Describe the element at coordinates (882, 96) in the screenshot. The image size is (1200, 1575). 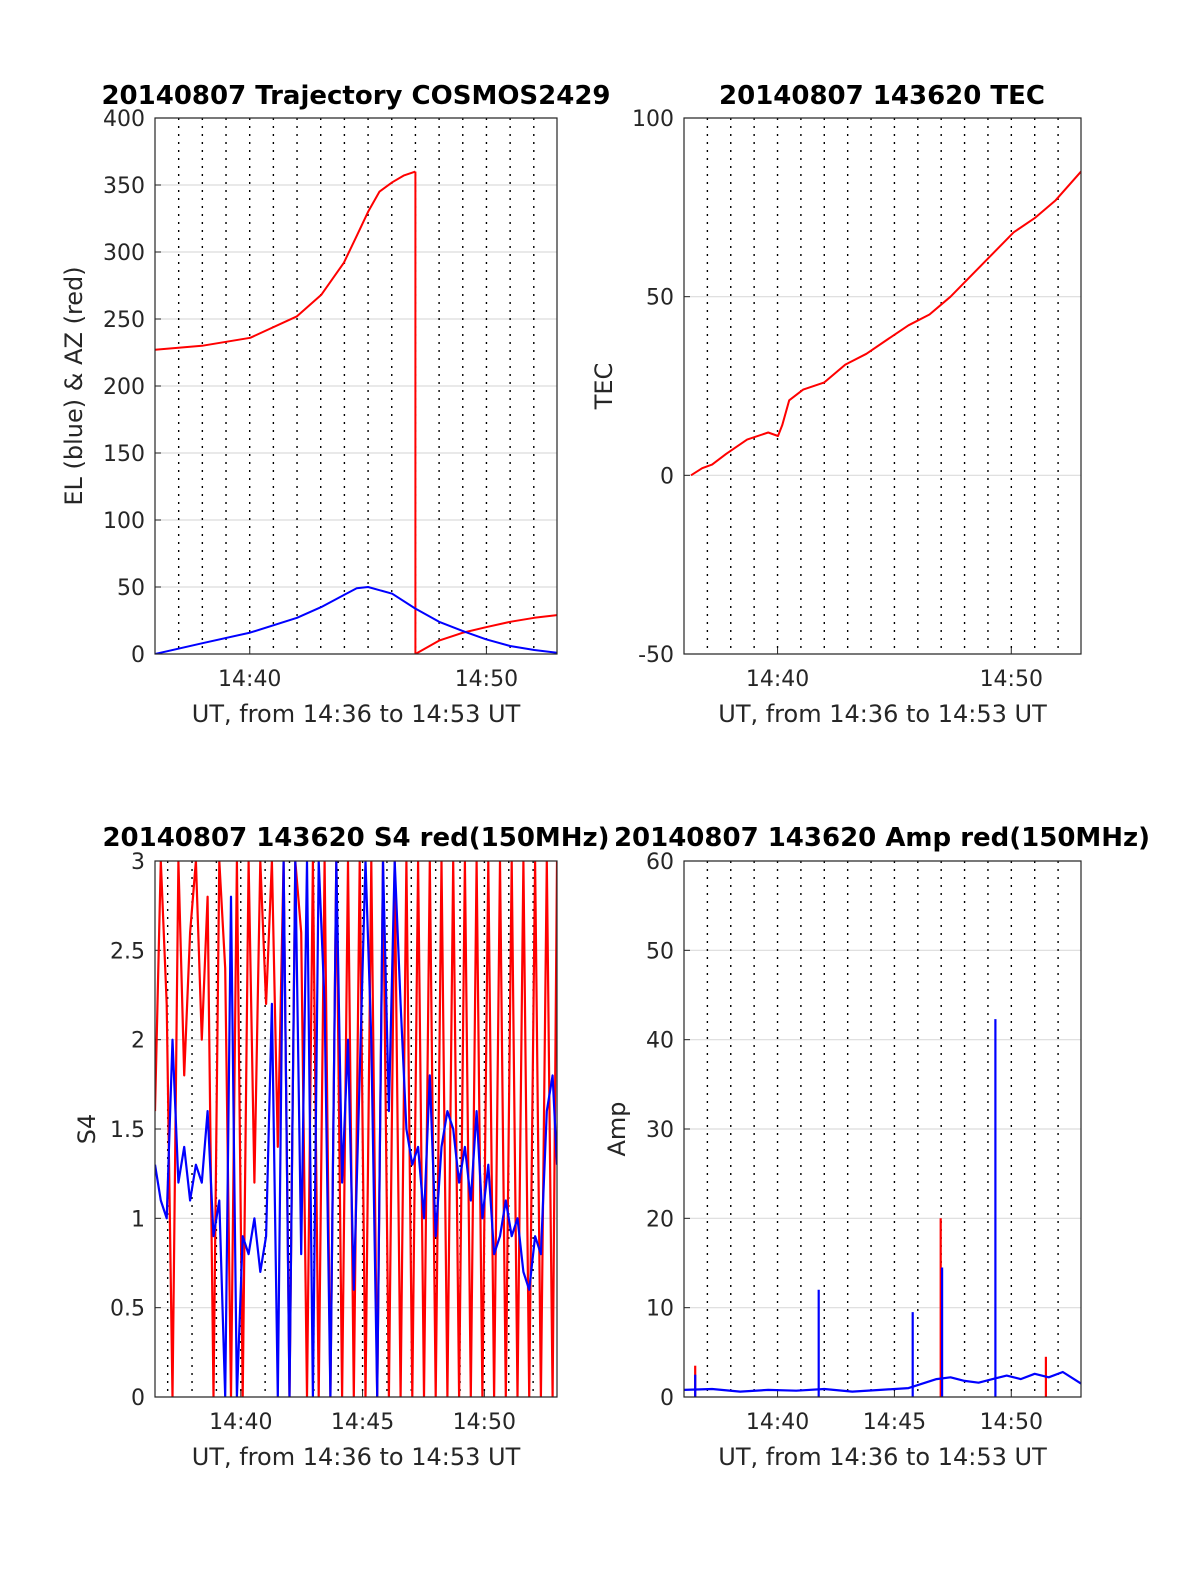
I see `chart-title: 20140807 143620 TEC` at that location.